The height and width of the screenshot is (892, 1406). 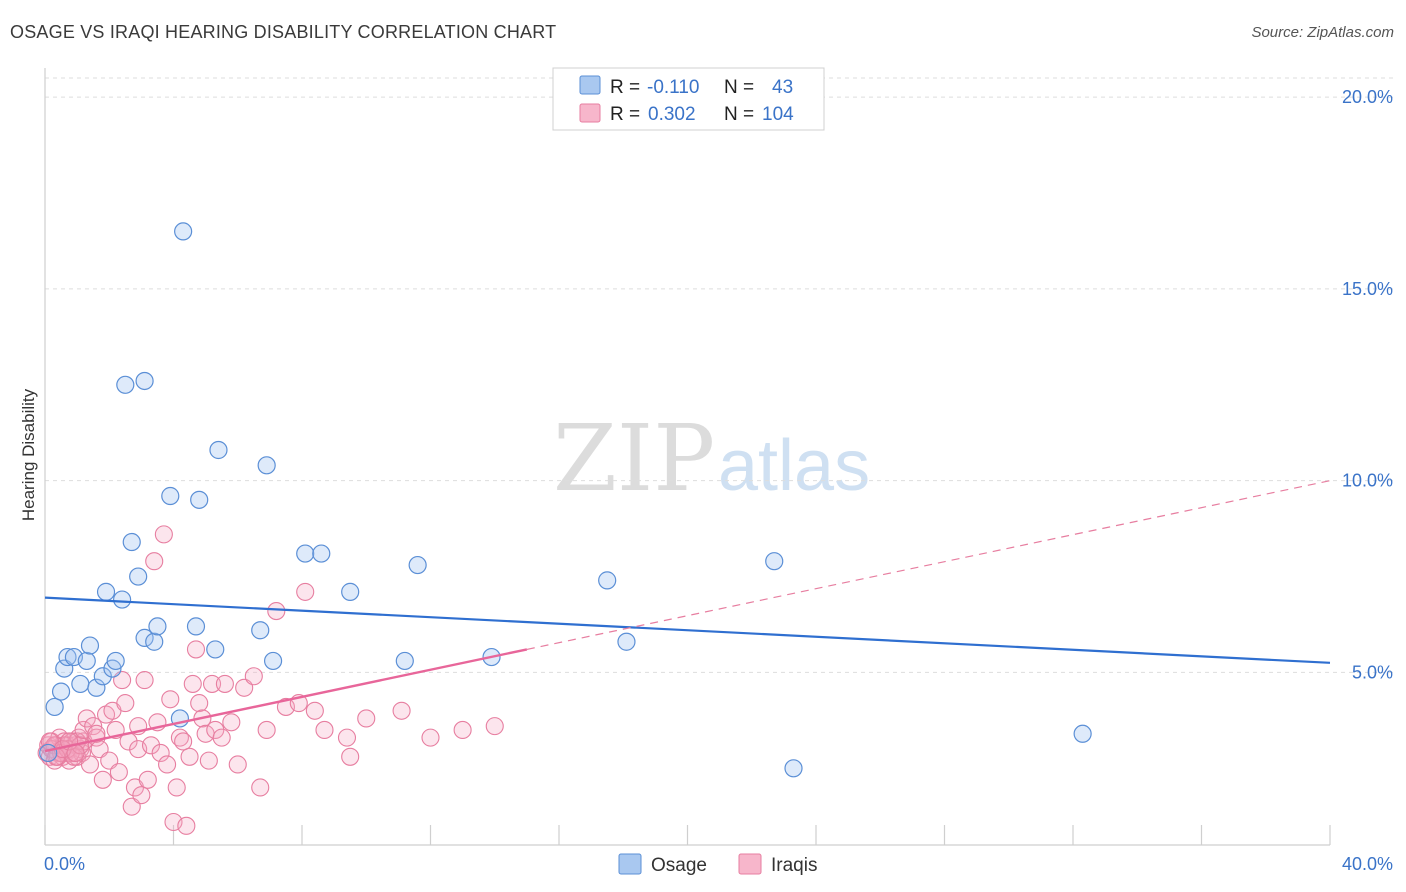 I want to click on y-tick-label-2: 15.0%, so click(x=1367, y=289).